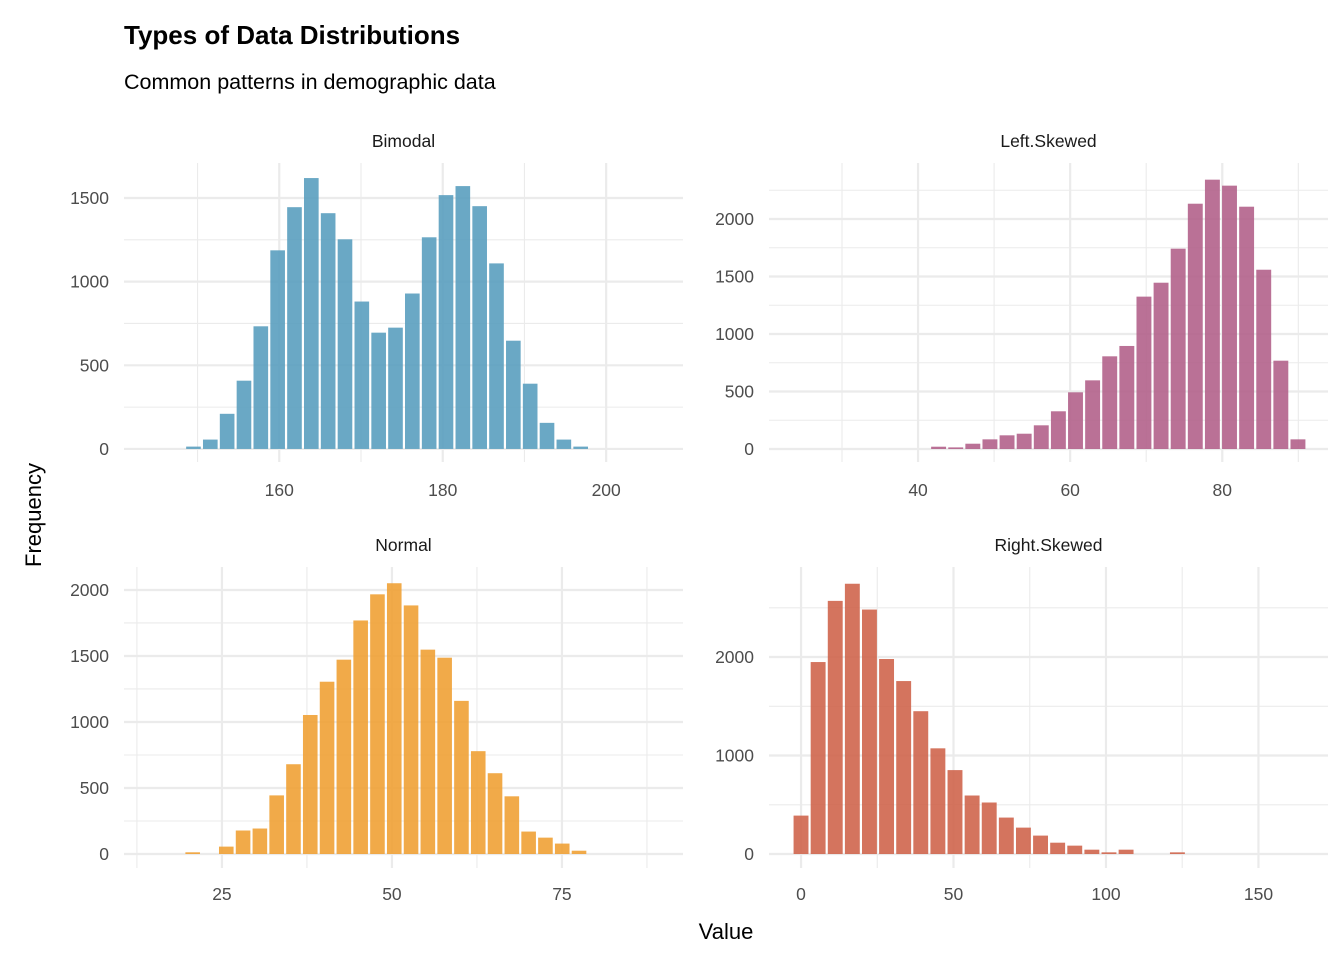 This screenshot has width=1344, height=960. I want to click on x-tick-label: 160, so click(279, 490).